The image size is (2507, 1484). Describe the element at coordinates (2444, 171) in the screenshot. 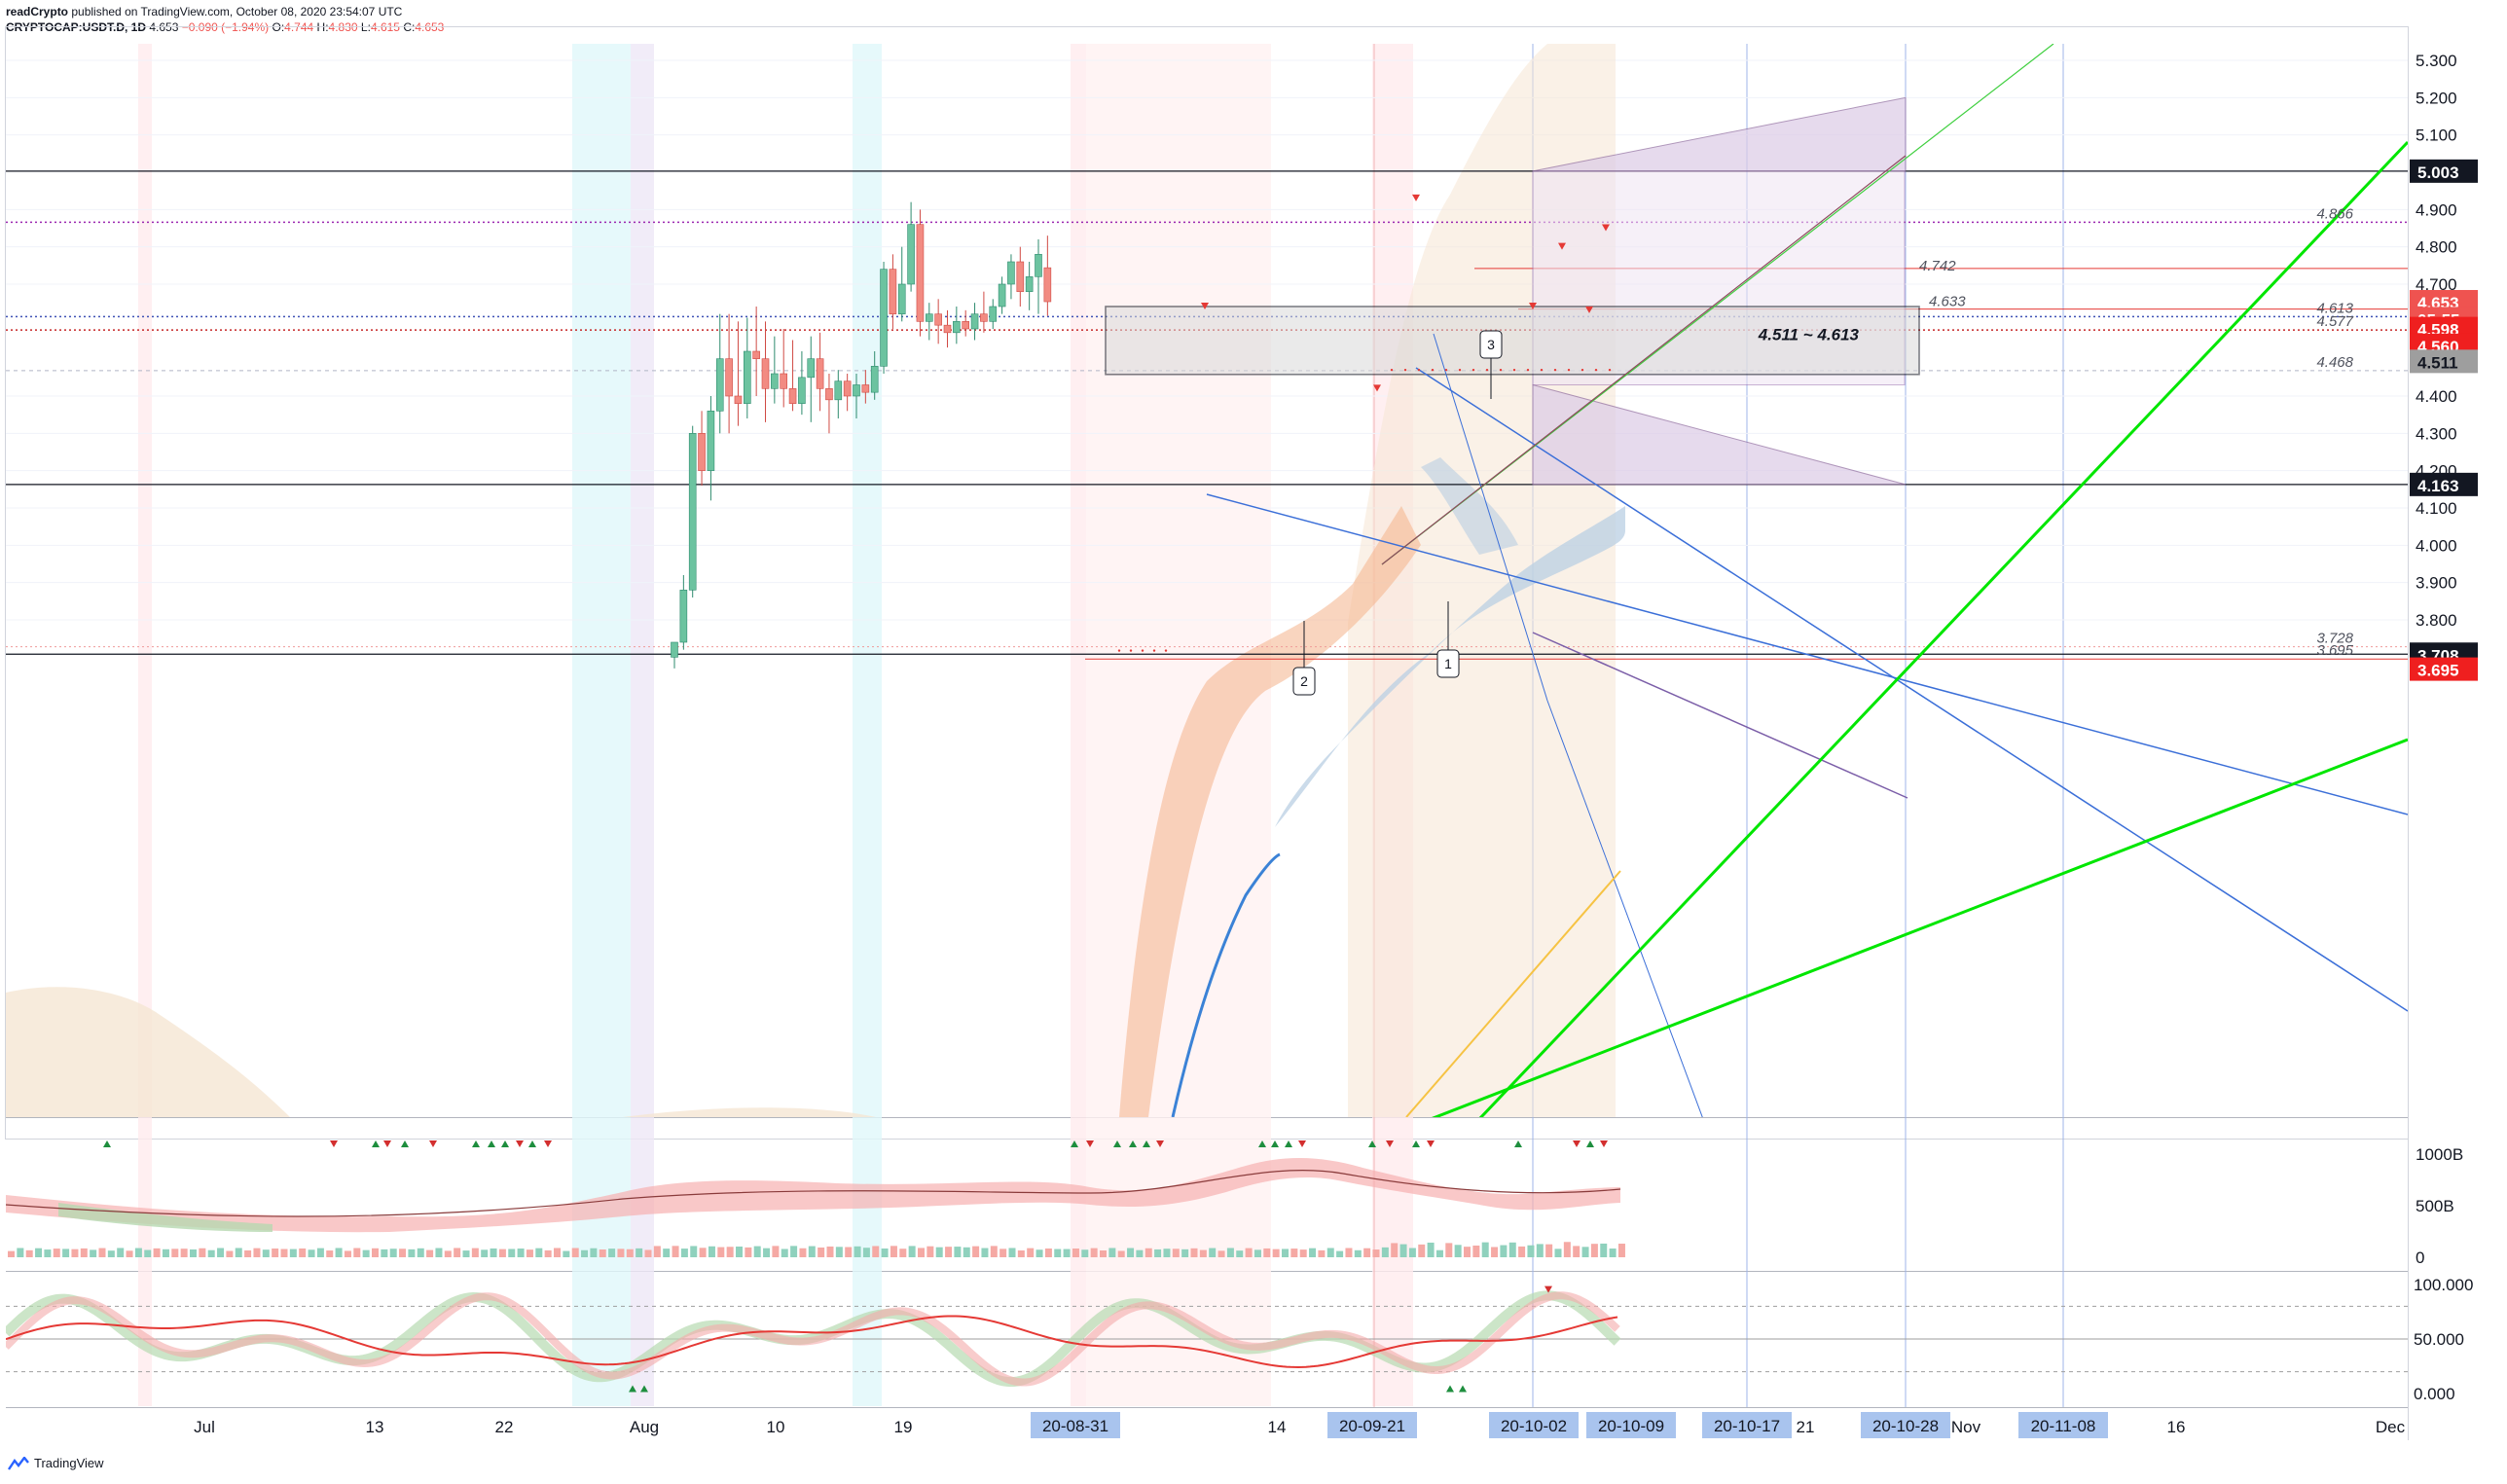

I see `price-box` at that location.